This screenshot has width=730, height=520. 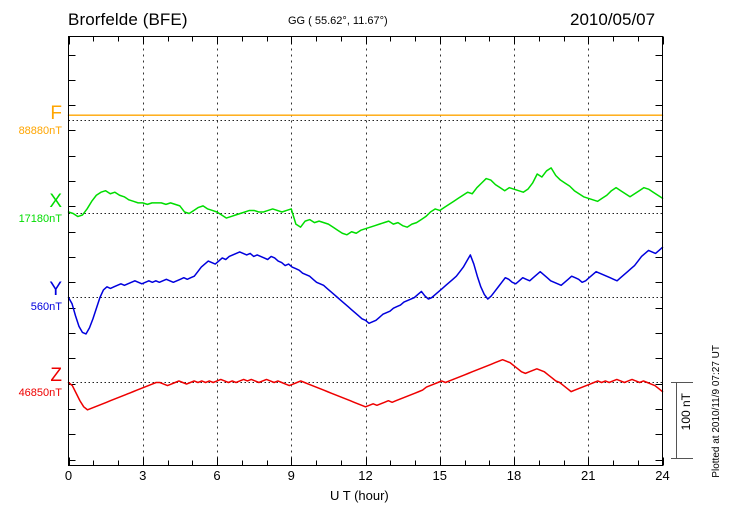 What do you see at coordinates (40, 131) in the screenshot?
I see `component-baseline-f: 88880nT` at bounding box center [40, 131].